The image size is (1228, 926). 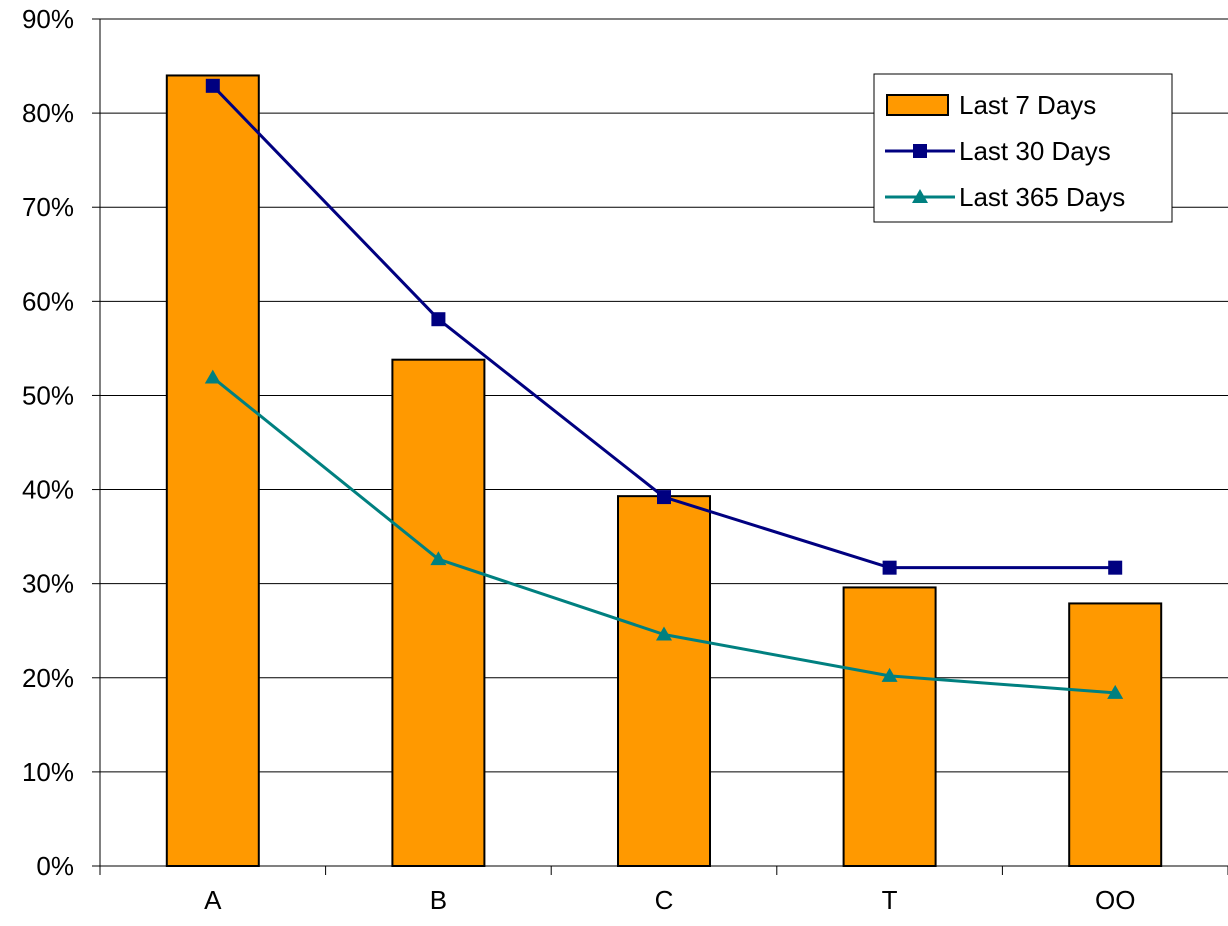 What do you see at coordinates (664, 633) in the screenshot?
I see `point-last-365-days-c` at bounding box center [664, 633].